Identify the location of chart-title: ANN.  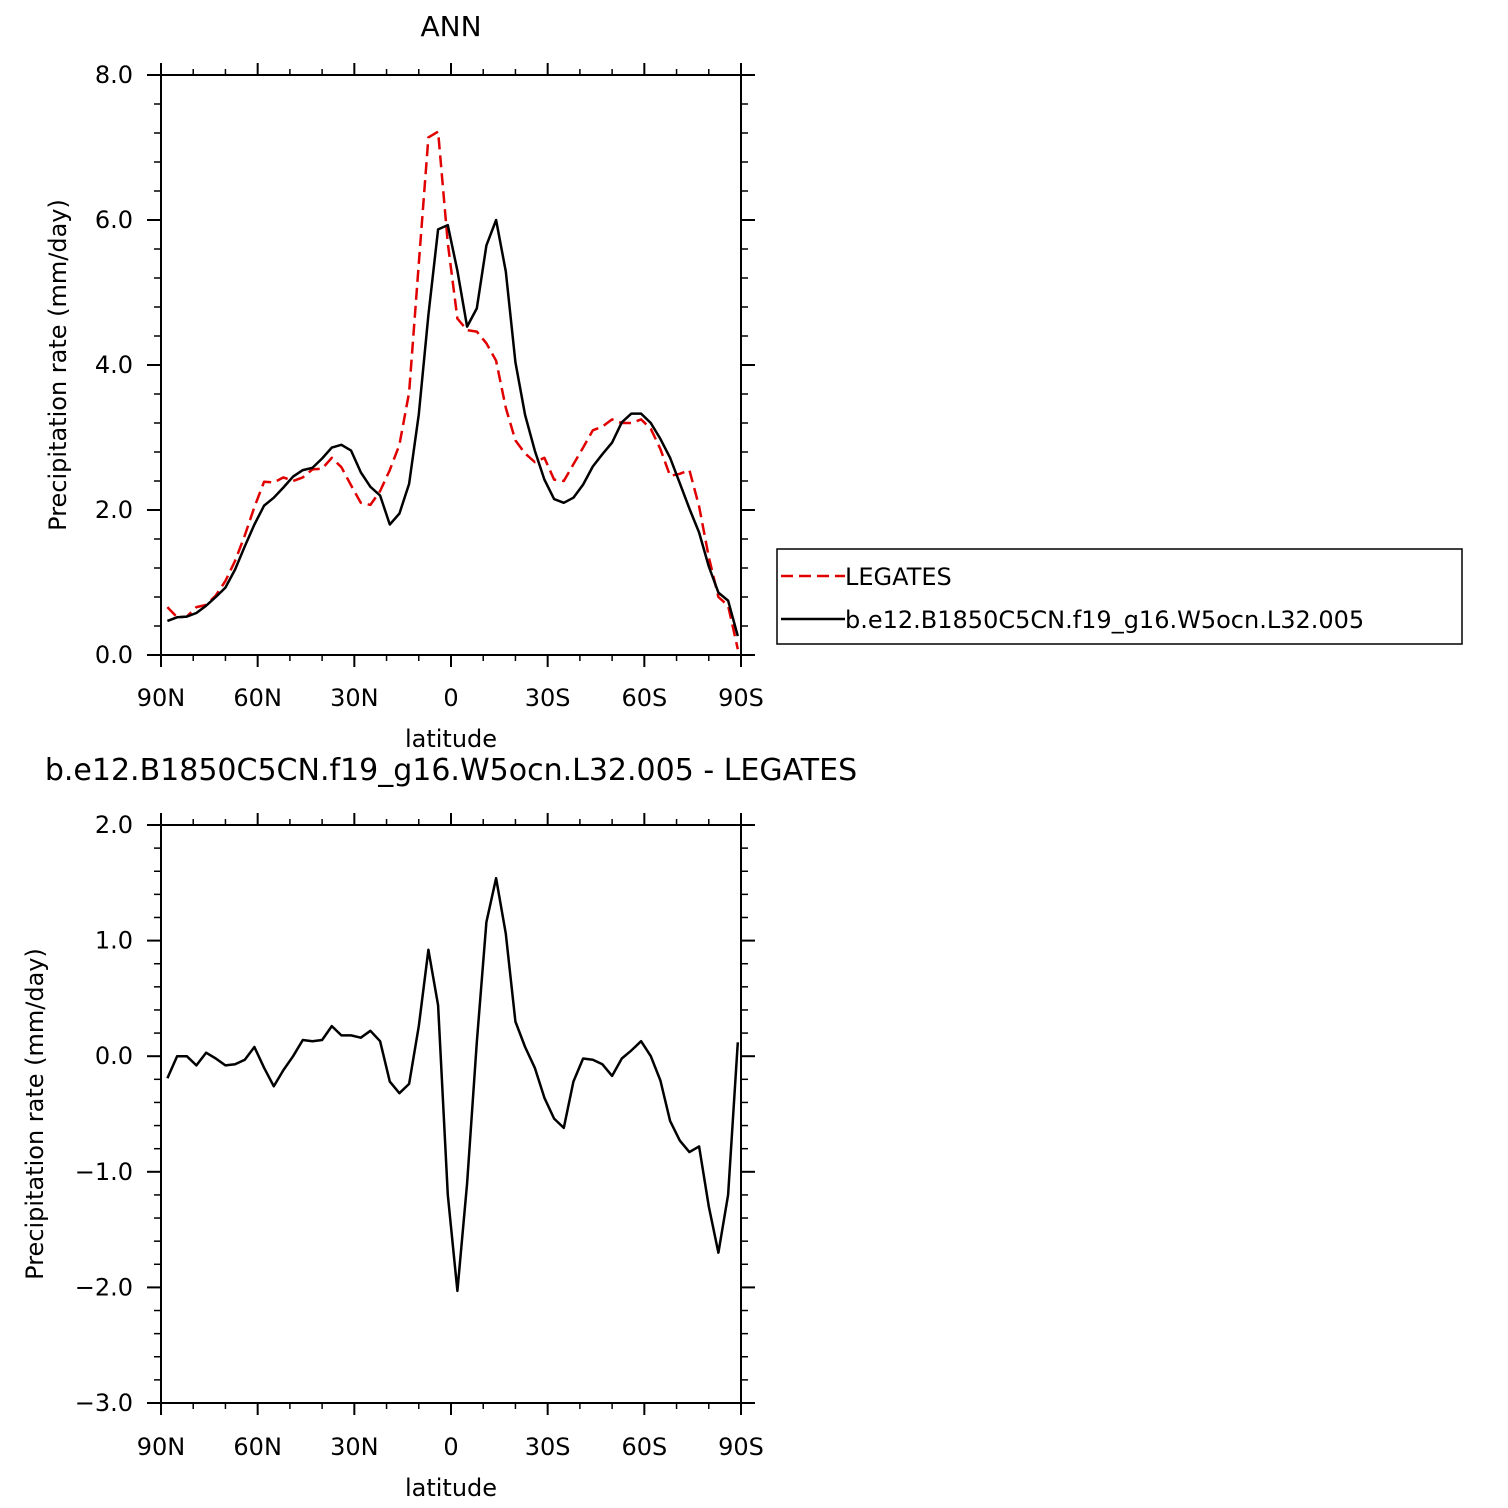
(450, 26).